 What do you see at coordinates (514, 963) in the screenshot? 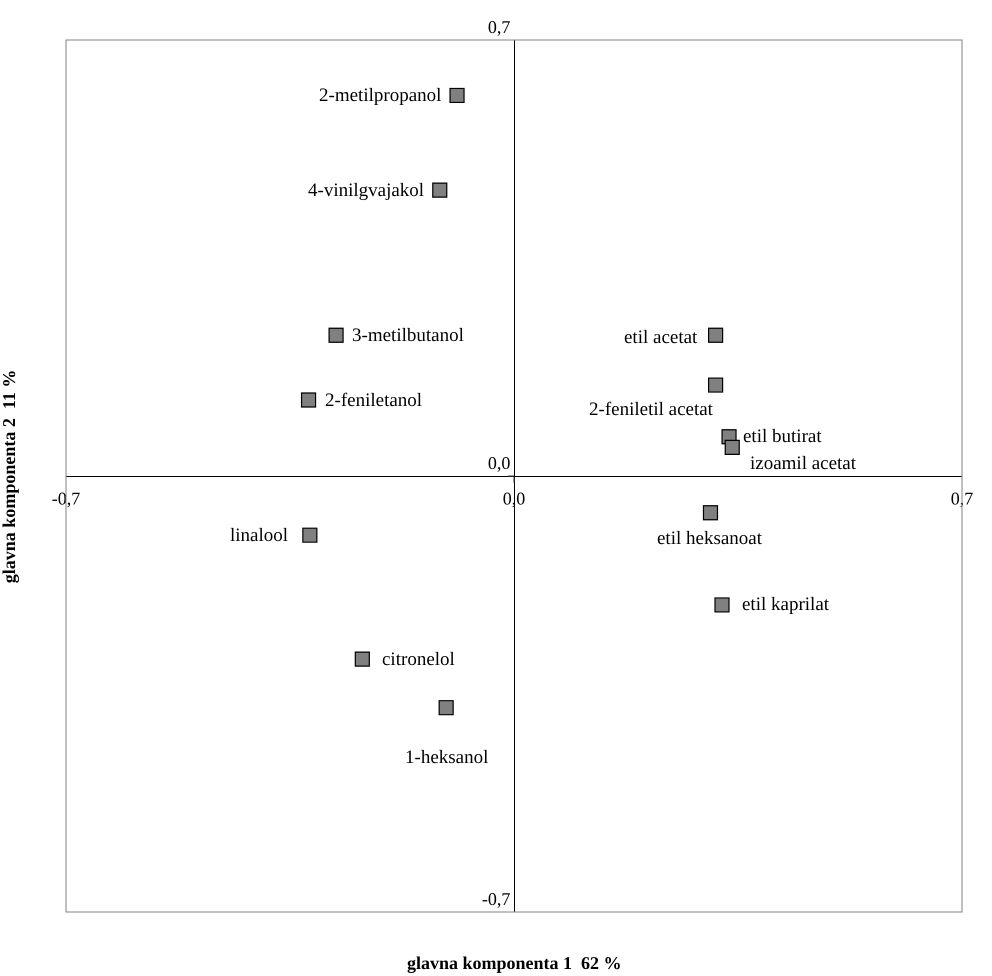
I see `x-axis-title: glavna komponenta 1 62 %` at bounding box center [514, 963].